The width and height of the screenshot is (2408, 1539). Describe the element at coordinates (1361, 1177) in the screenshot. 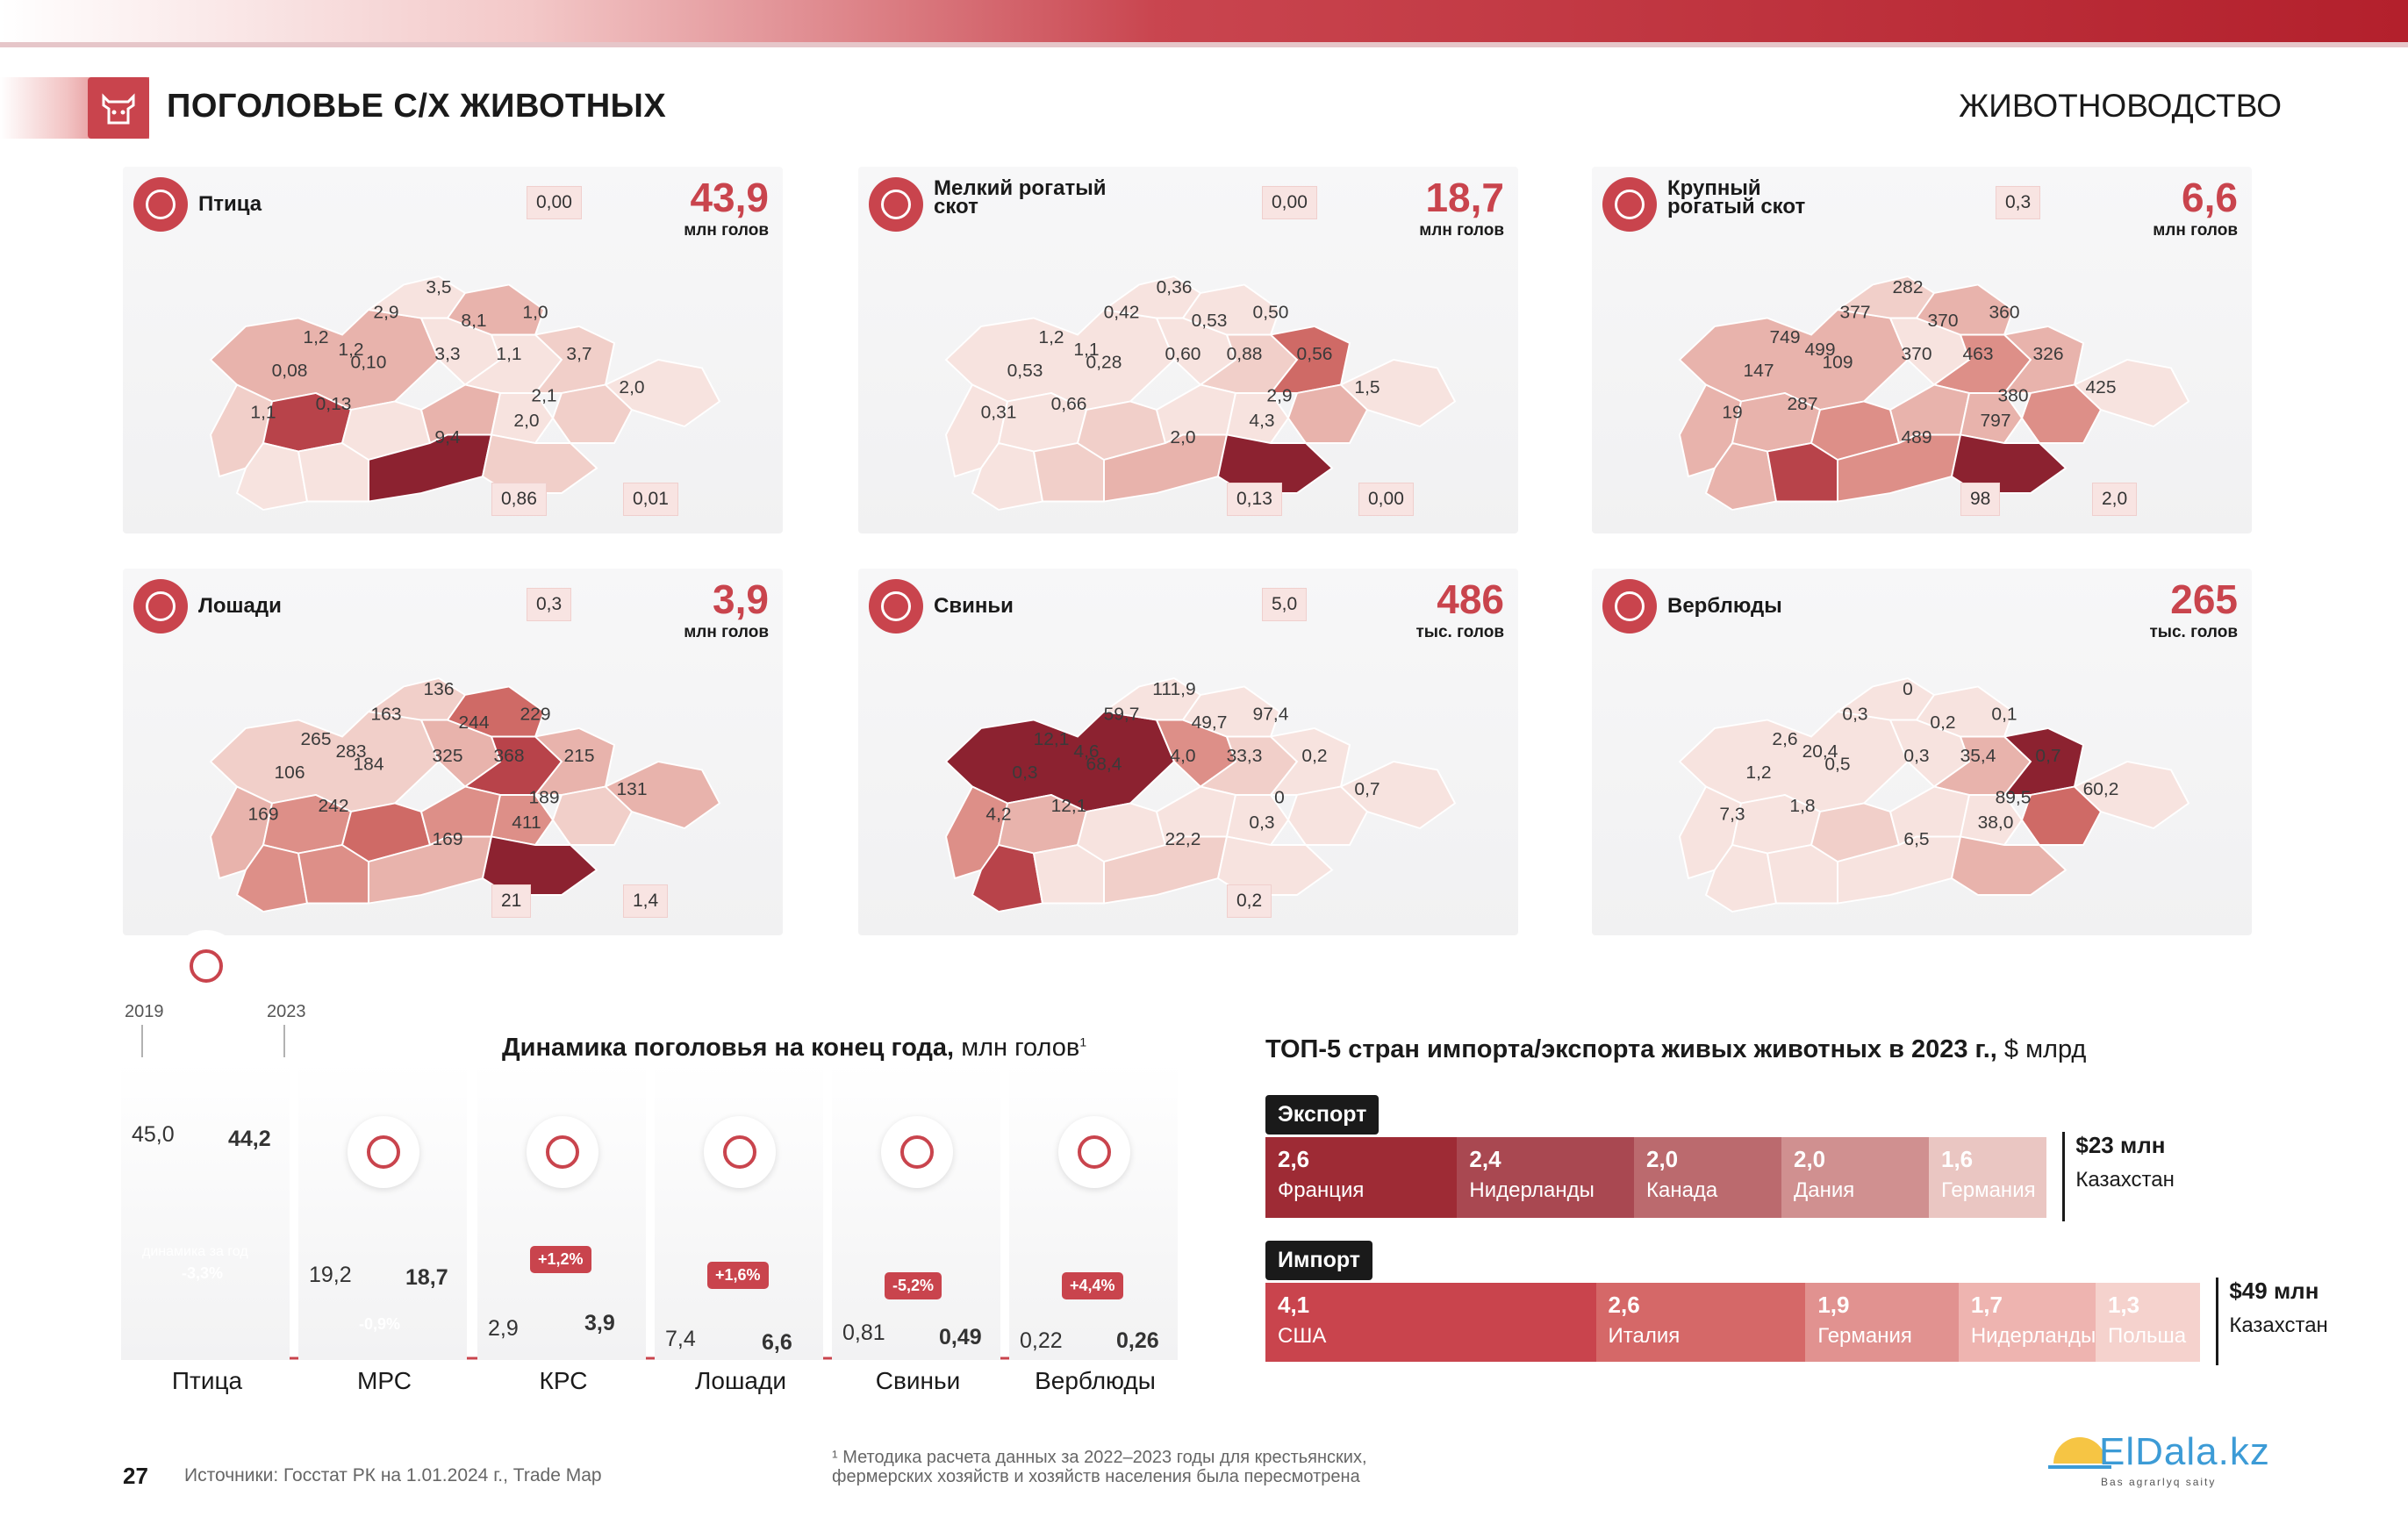

I see `export-bar-segment: 2,6 Франция` at that location.